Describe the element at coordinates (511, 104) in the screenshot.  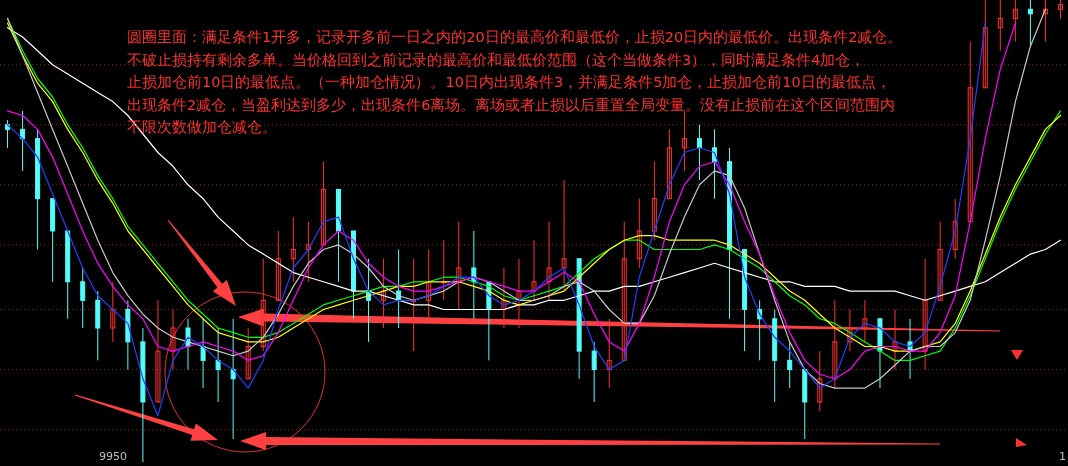
I see `annotation: 出现条件2减仓，当盈利达到多少，出现条件6离场。离场或者止损以后重置全局变量。没有止损前在这个区间范围内` at that location.